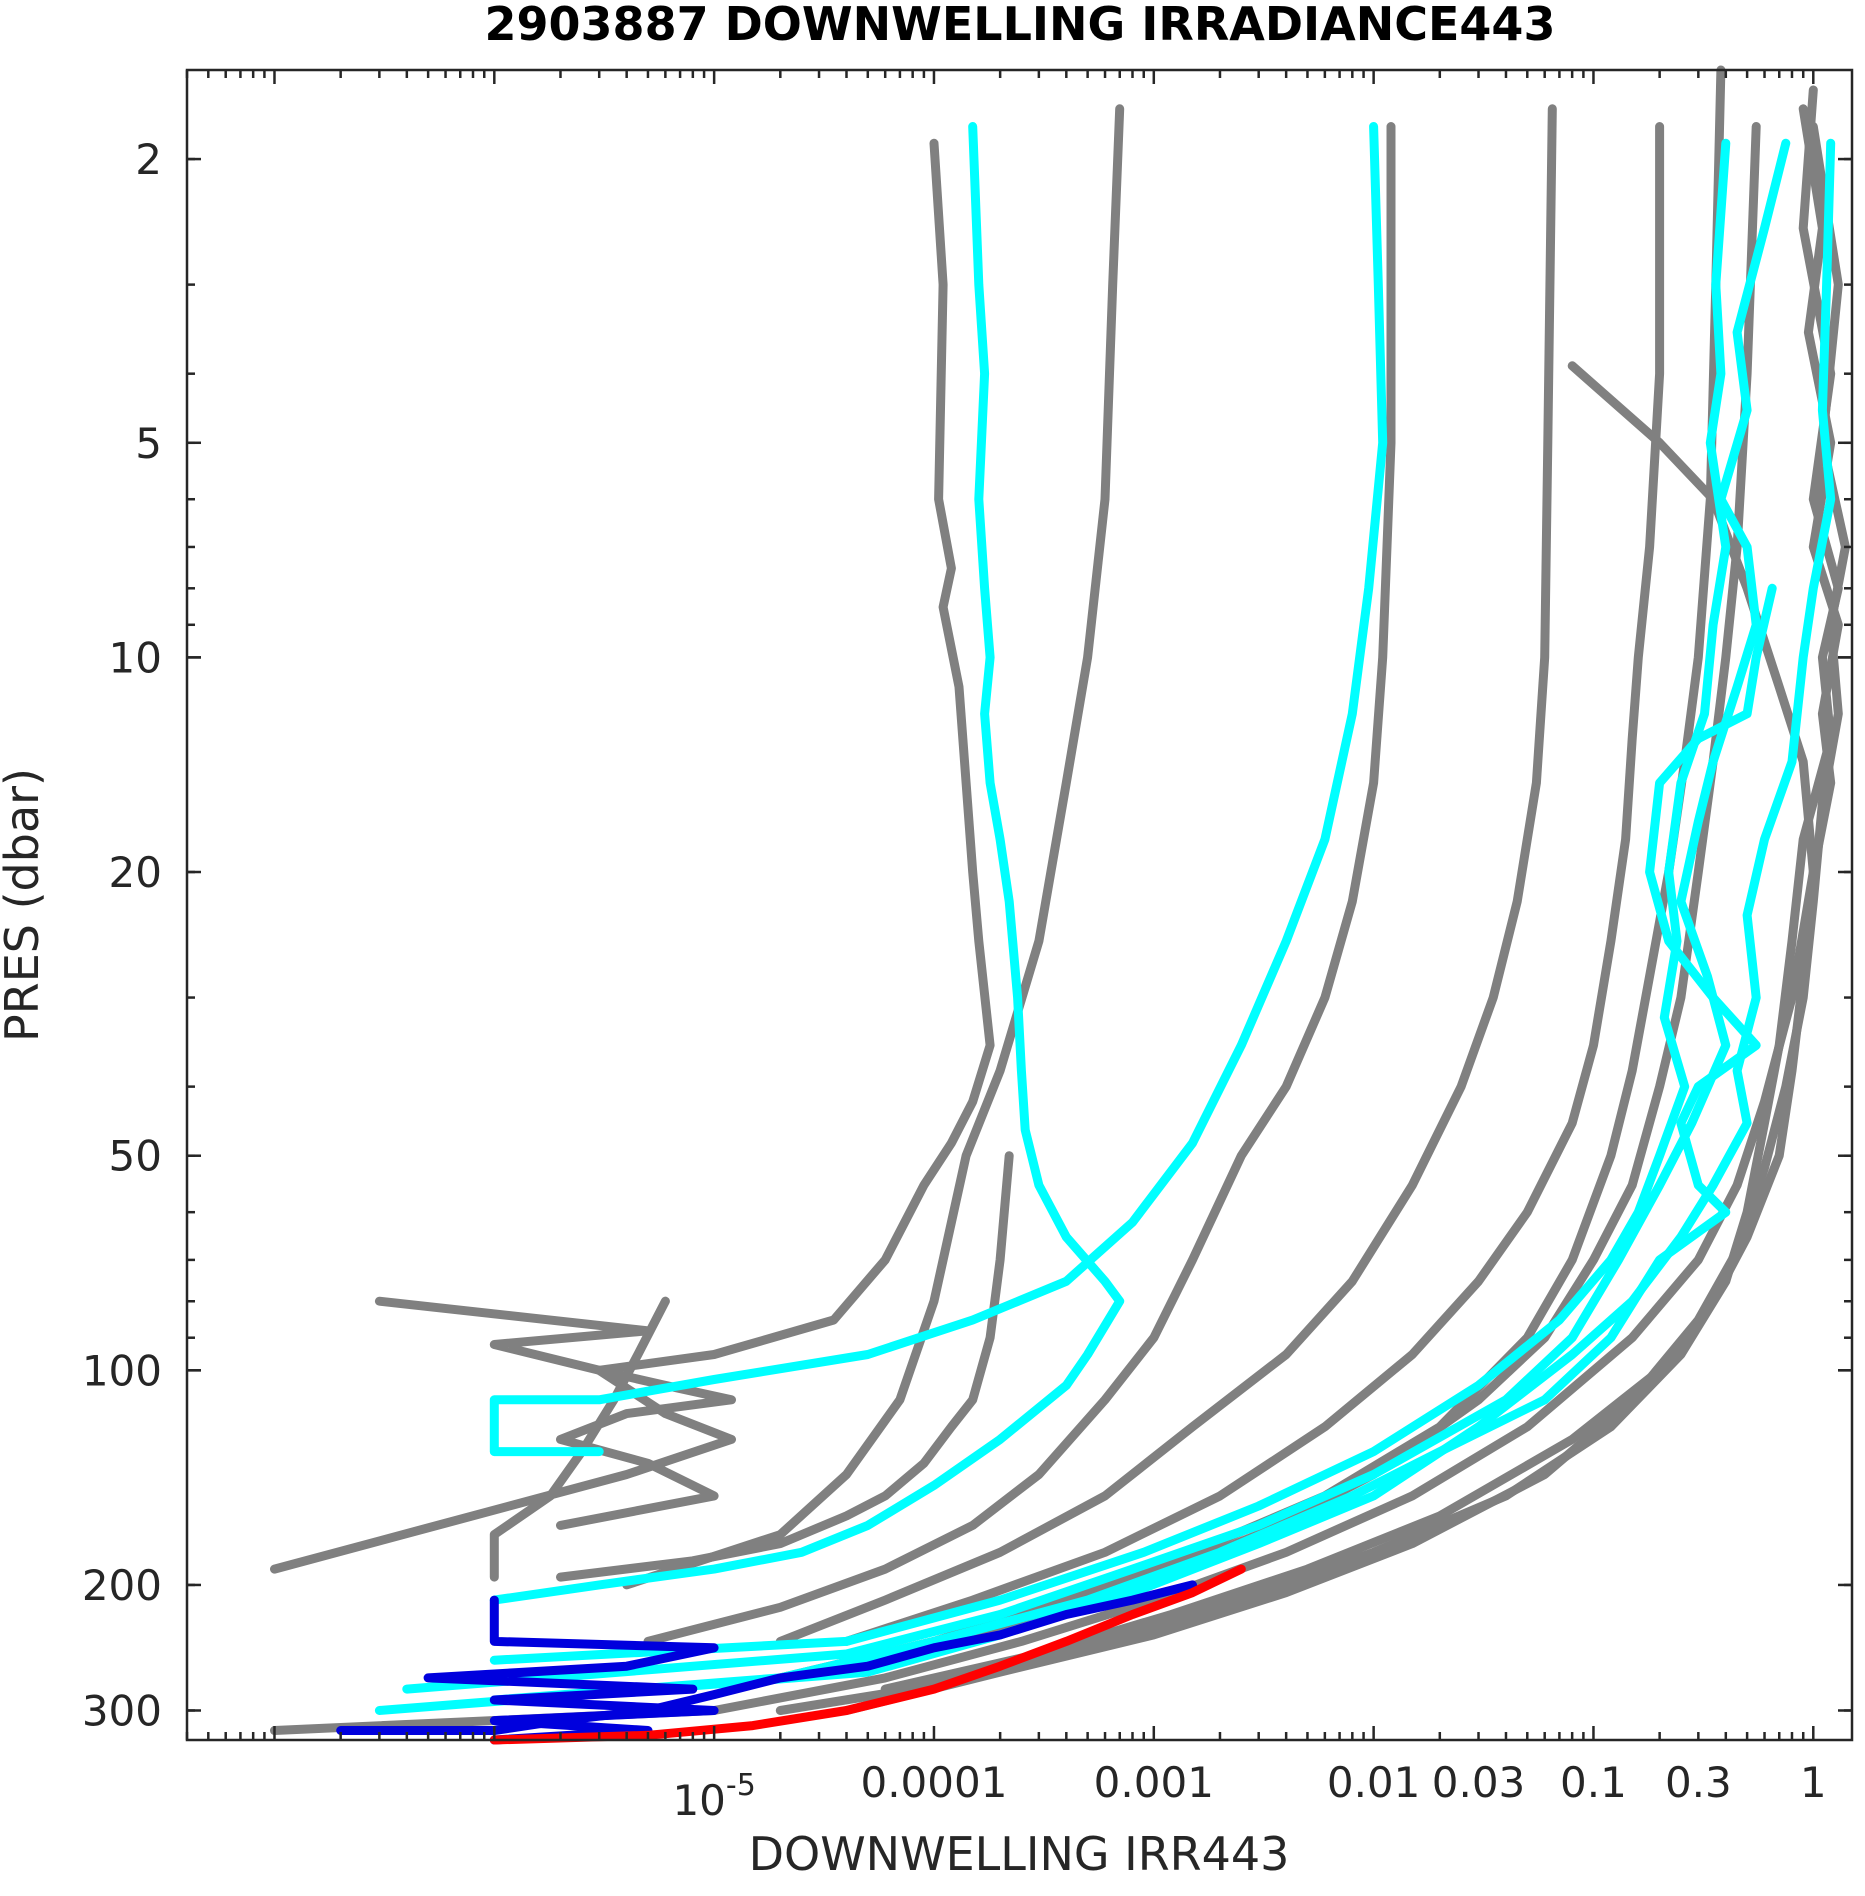  Describe the element at coordinates (1154, 1782) in the screenshot. I see `x-tick-label: 0.001` at that location.